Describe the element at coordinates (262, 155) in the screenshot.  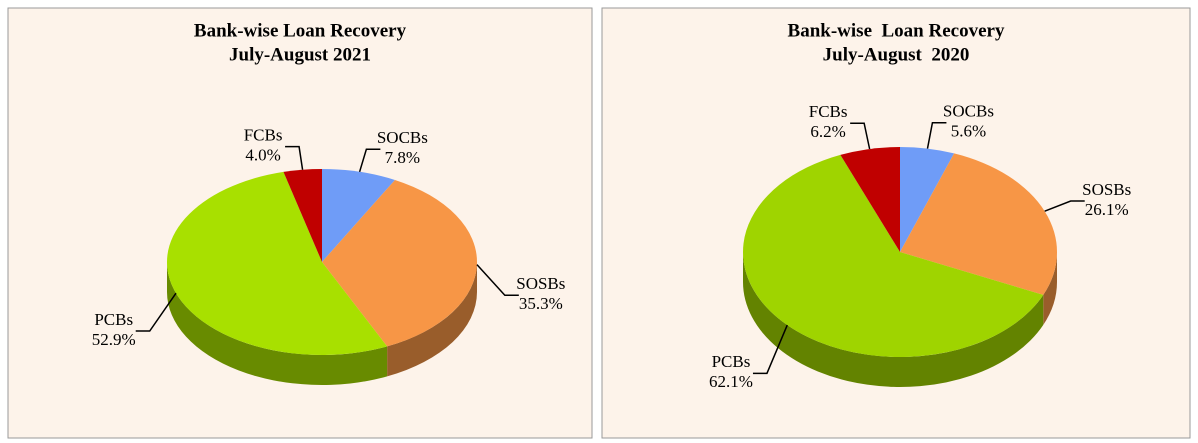
I see `slice-value: 4.0%` at that location.